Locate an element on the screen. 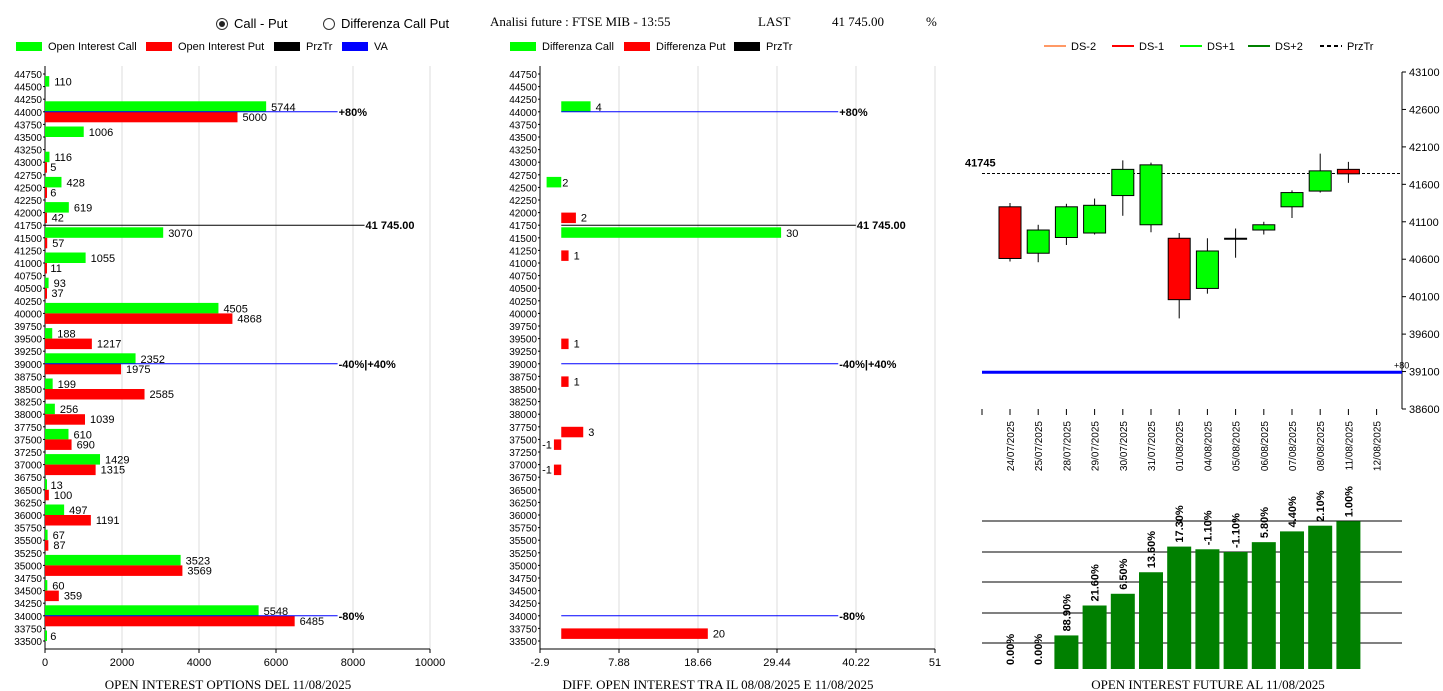 The height and width of the screenshot is (691, 1443). date-label: 11/08/2025 is located at coordinates (1349, 446).